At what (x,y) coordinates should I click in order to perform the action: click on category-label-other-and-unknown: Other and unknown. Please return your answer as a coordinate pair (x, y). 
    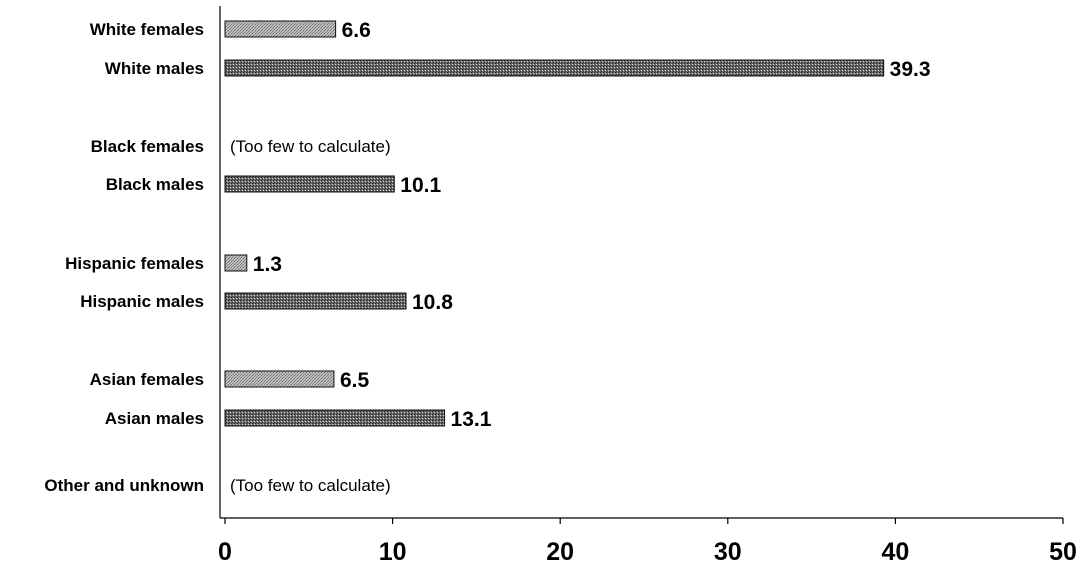
    Looking at the image, I should click on (124, 485).